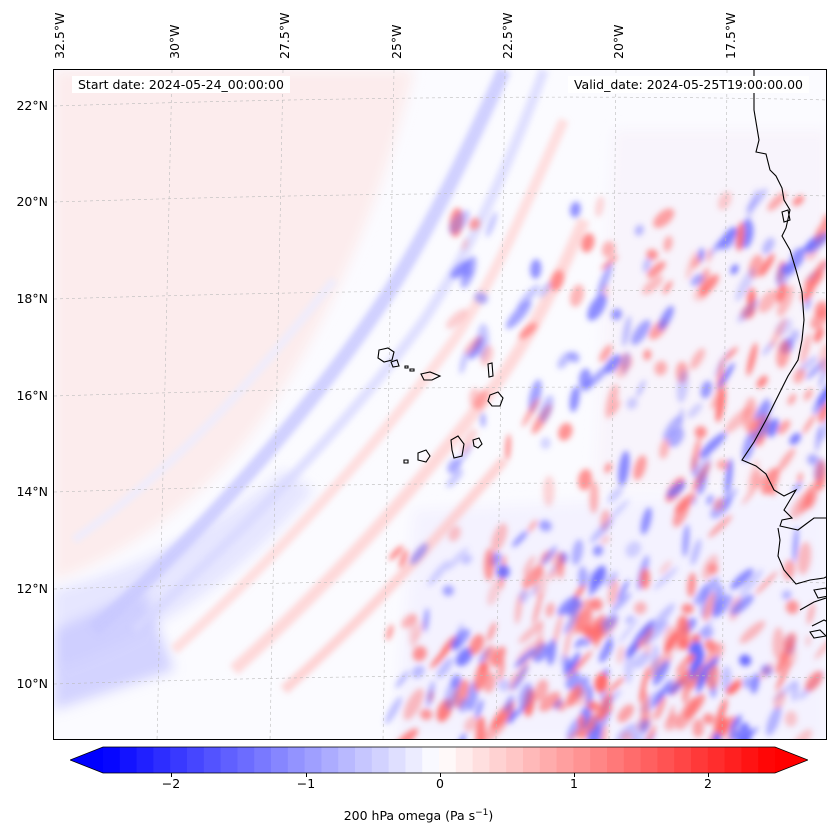 Image resolution: width=837 pixels, height=839 pixels. Describe the element at coordinates (171, 783) in the screenshot. I see `cb-tick-m2: −2` at that location.